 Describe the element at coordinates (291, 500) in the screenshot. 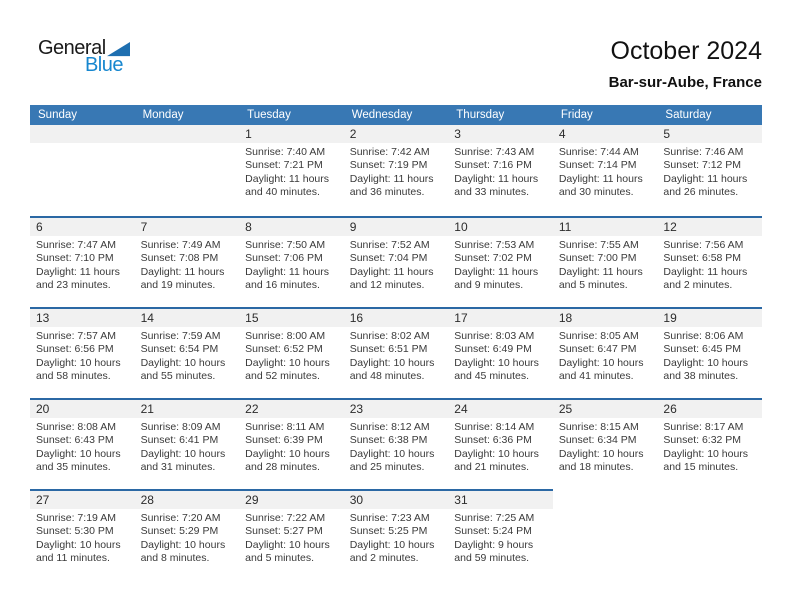

I see `day-number: 29` at that location.